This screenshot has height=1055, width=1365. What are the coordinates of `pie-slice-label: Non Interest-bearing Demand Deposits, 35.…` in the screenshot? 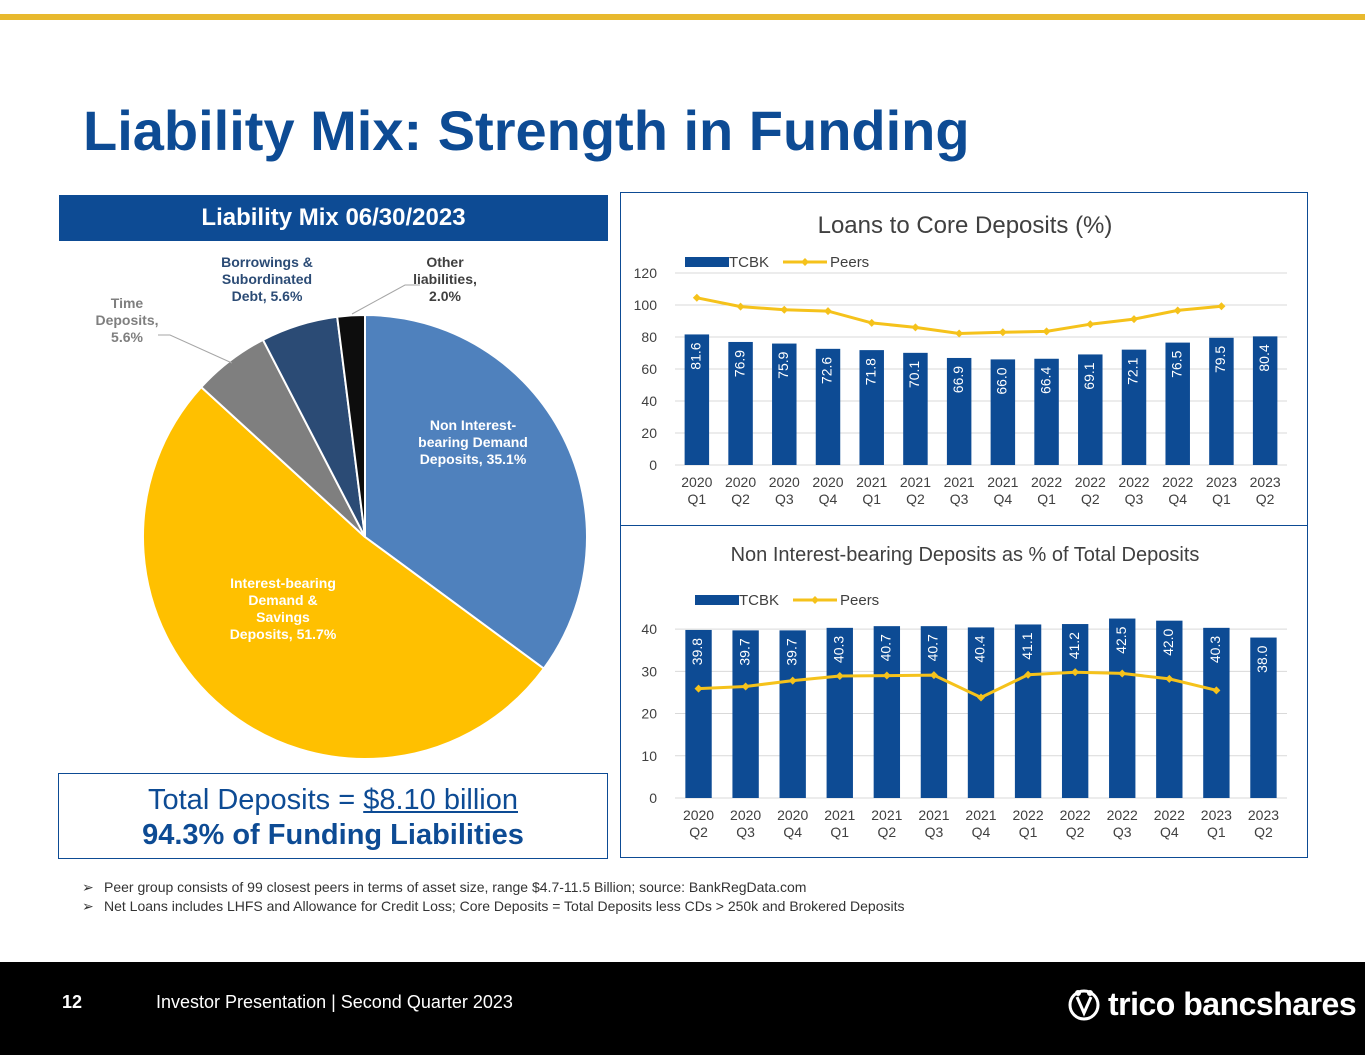 It's located at (473, 442).